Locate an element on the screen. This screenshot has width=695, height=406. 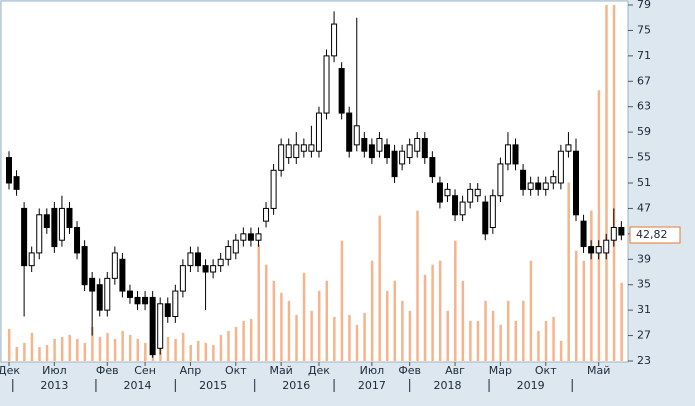
y-tick-label: 55 is located at coordinates (644, 157).